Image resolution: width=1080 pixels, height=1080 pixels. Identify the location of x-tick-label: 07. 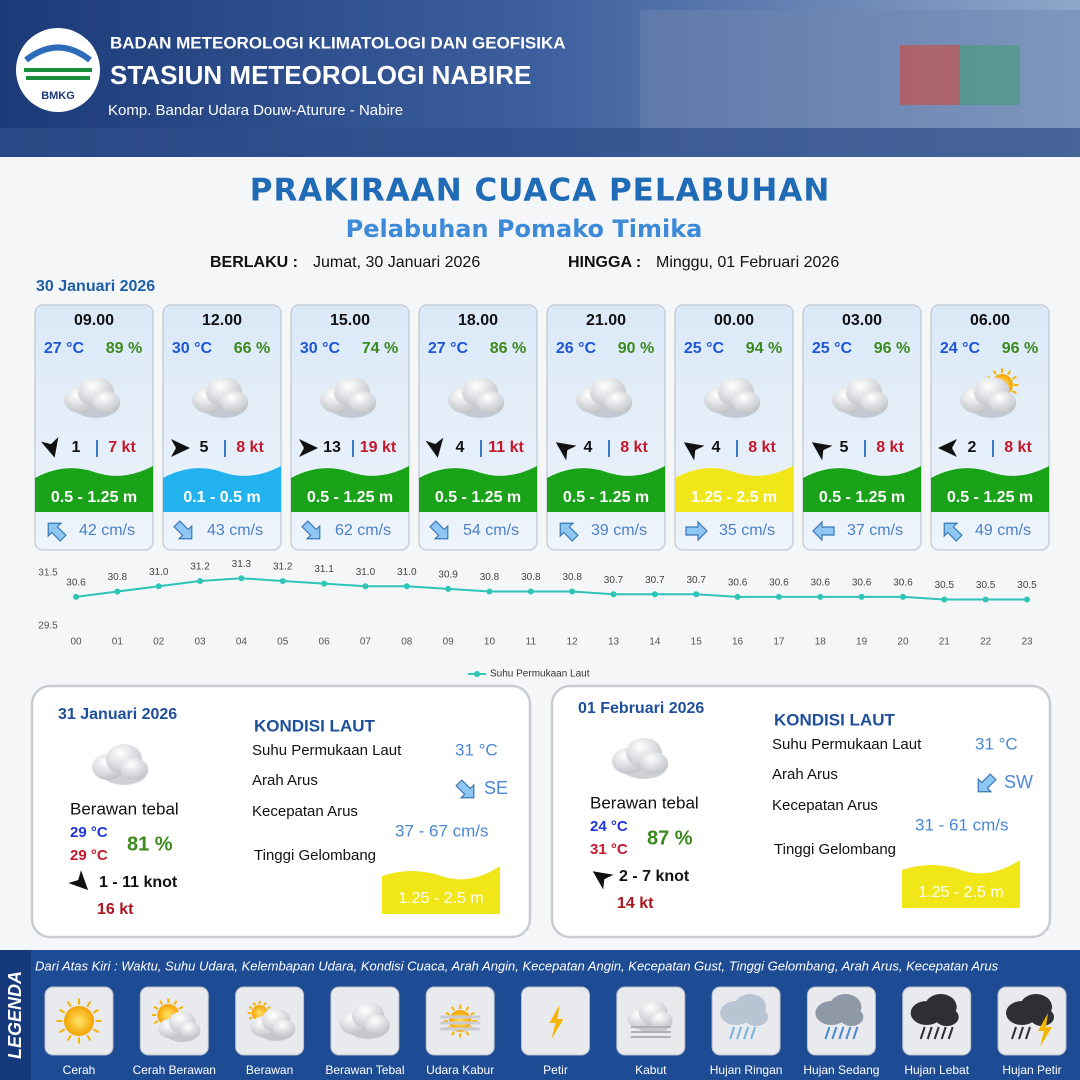
(366, 642).